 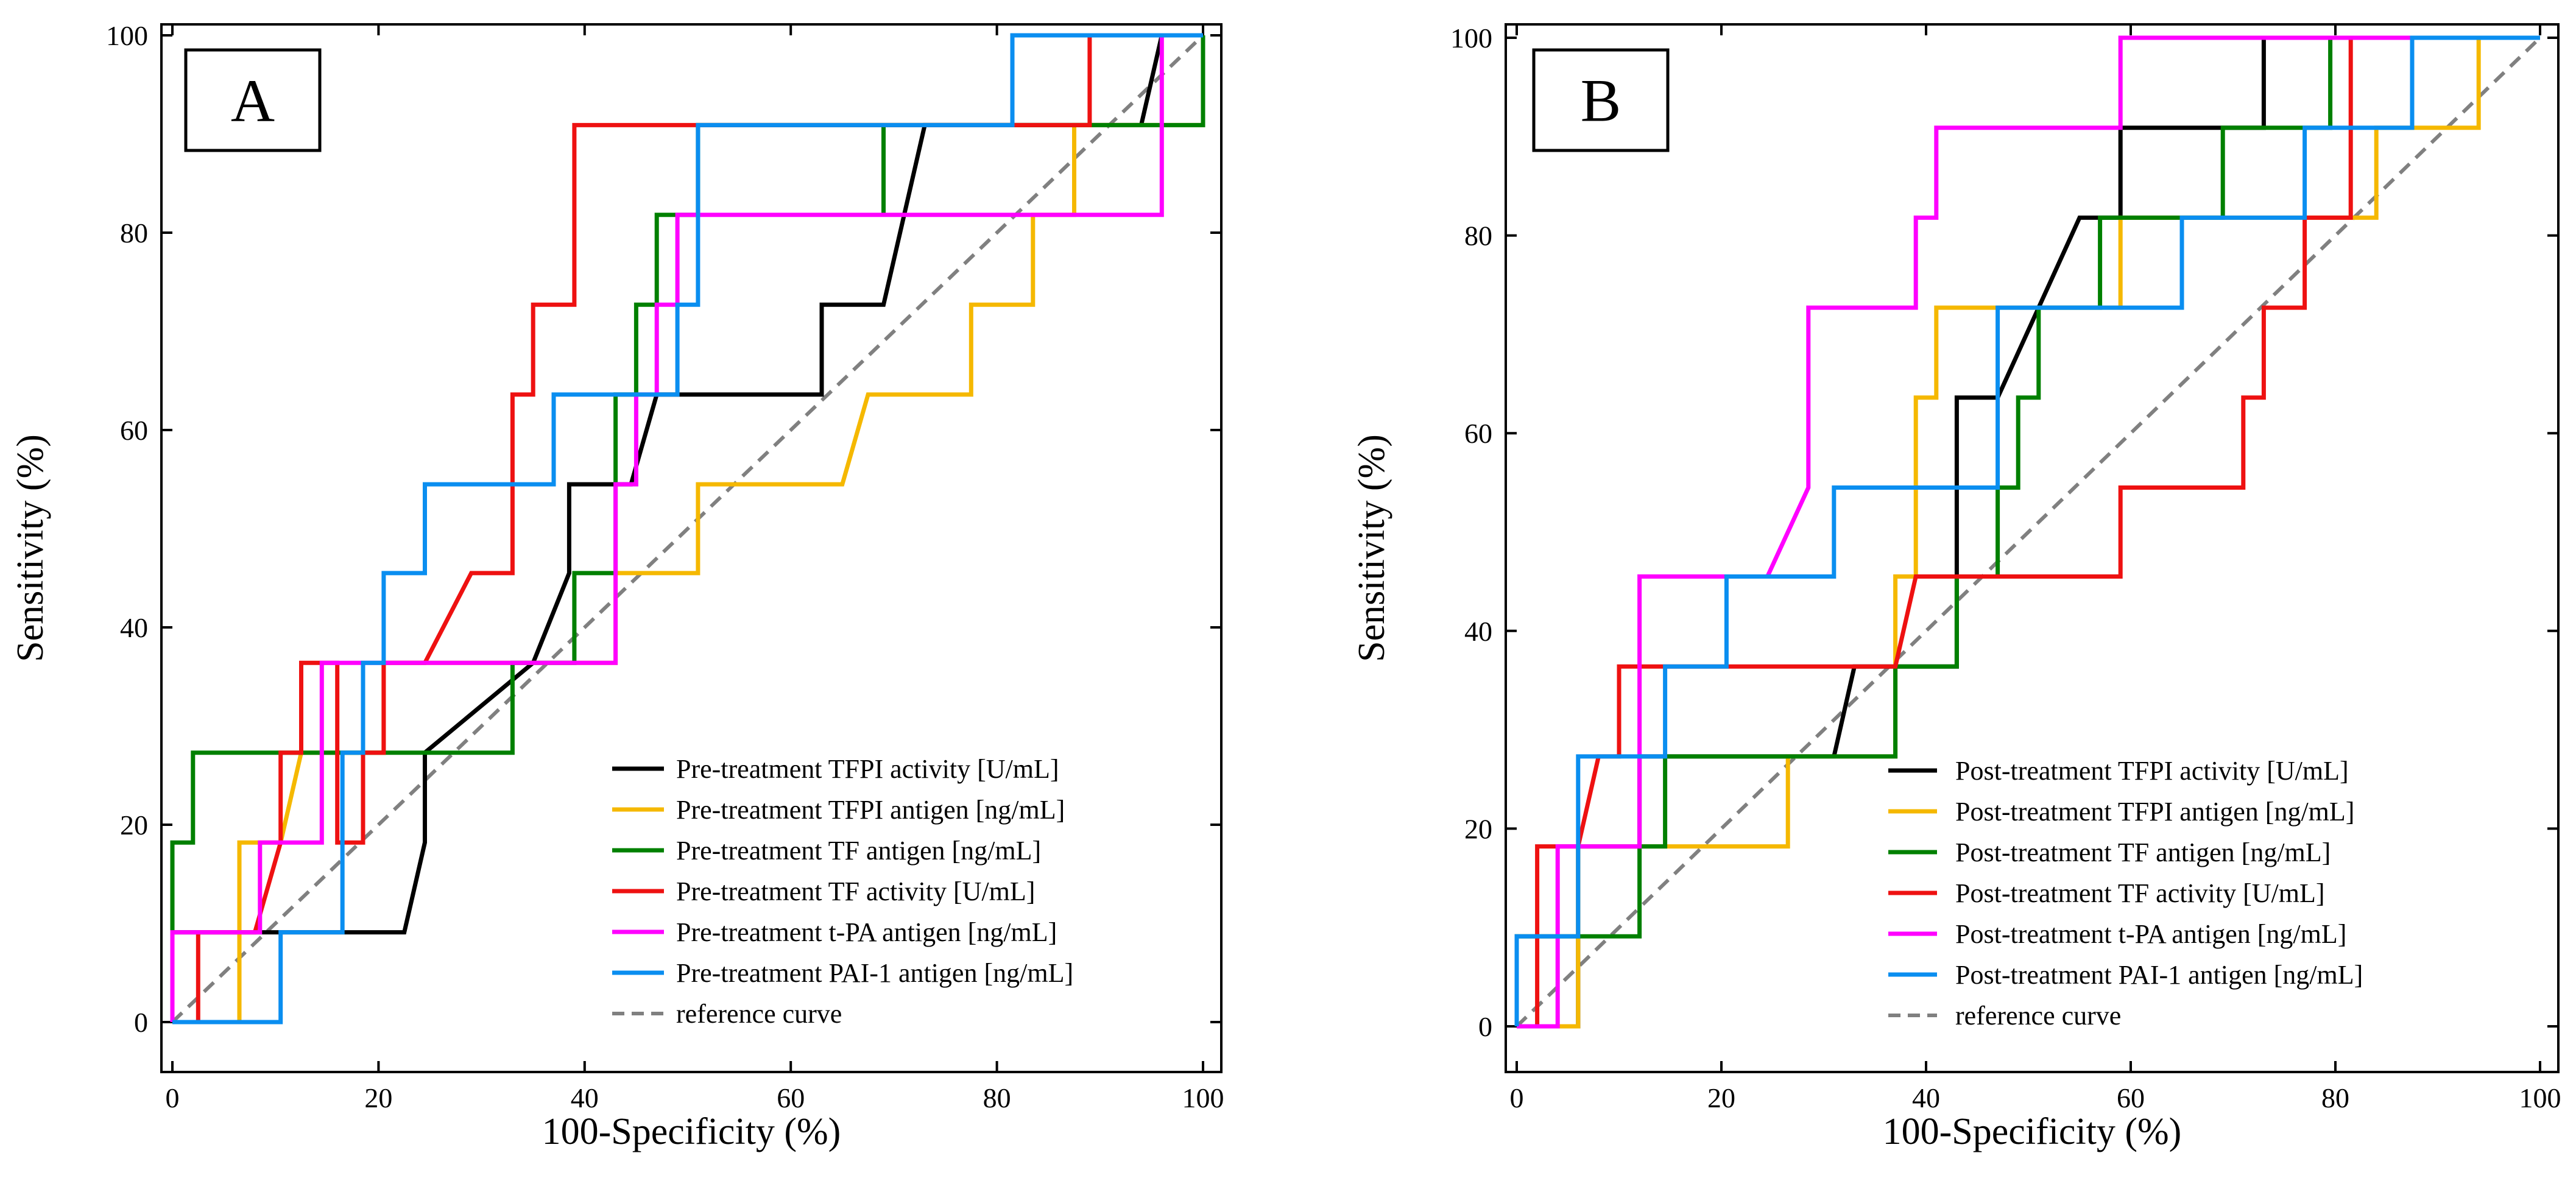 I want to click on x-tick-label-b: 100, so click(x=2540, y=1097).